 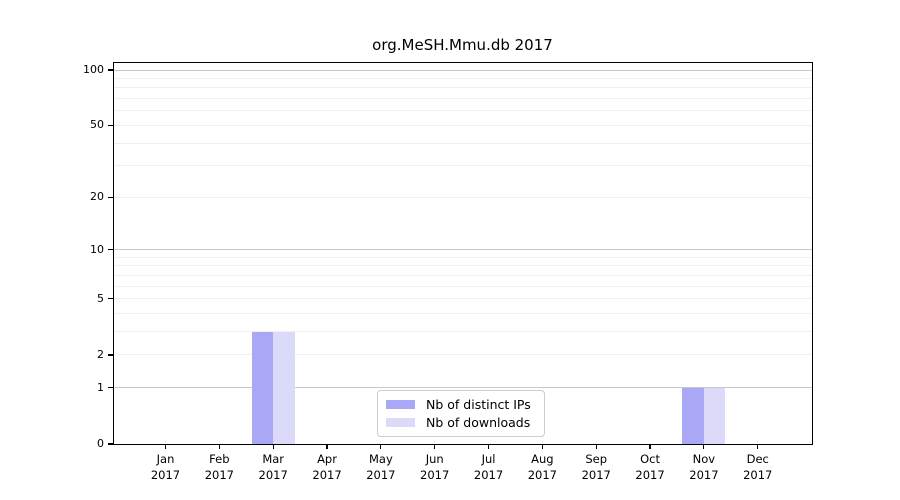 What do you see at coordinates (327, 467) in the screenshot?
I see `x-tick-label: Apr 2017` at bounding box center [327, 467].